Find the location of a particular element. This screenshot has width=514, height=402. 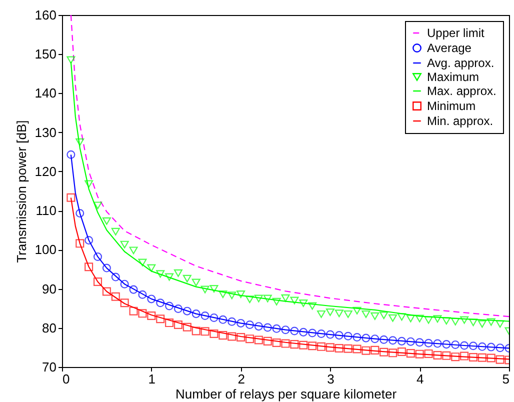

legend-label: Average is located at coordinates (449, 48).